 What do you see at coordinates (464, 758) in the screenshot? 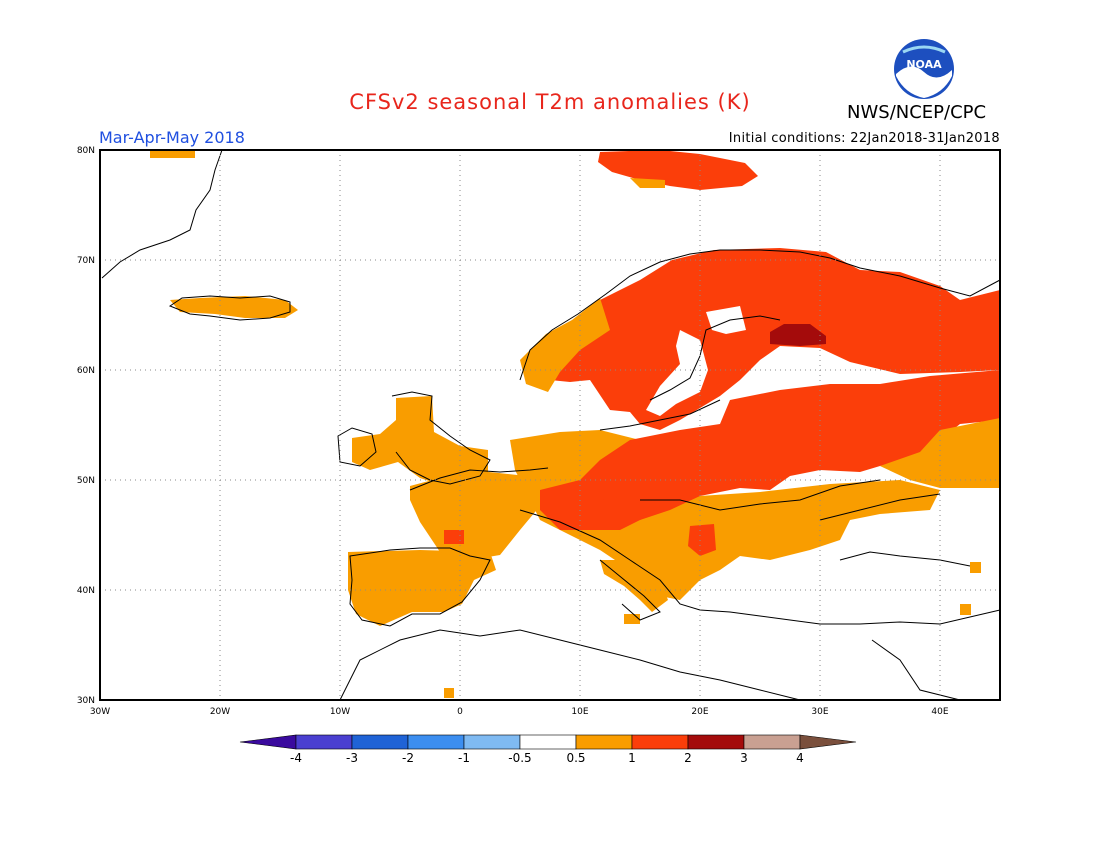
I see `colorbar-label: -1` at bounding box center [464, 758].